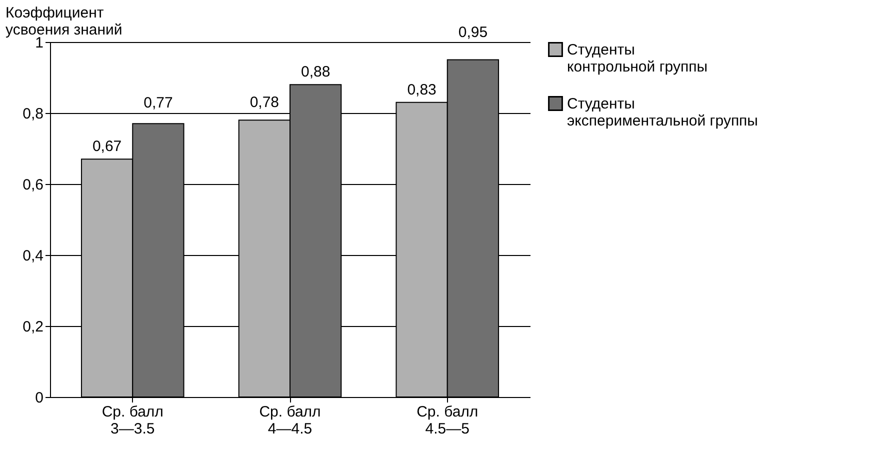 This screenshot has width=894, height=462. I want to click on data-label: 0,95, so click(473, 32).